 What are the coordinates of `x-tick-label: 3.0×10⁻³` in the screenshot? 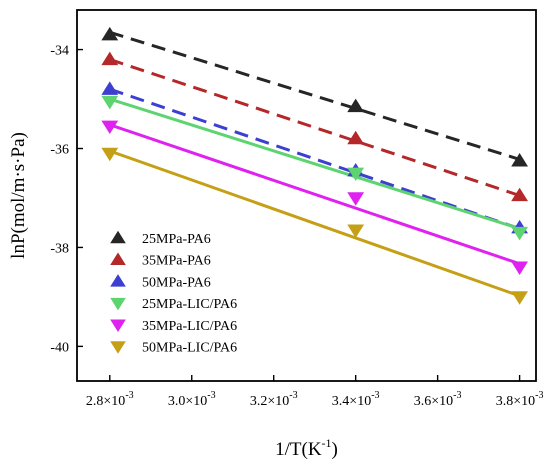 It's located at (192, 399).